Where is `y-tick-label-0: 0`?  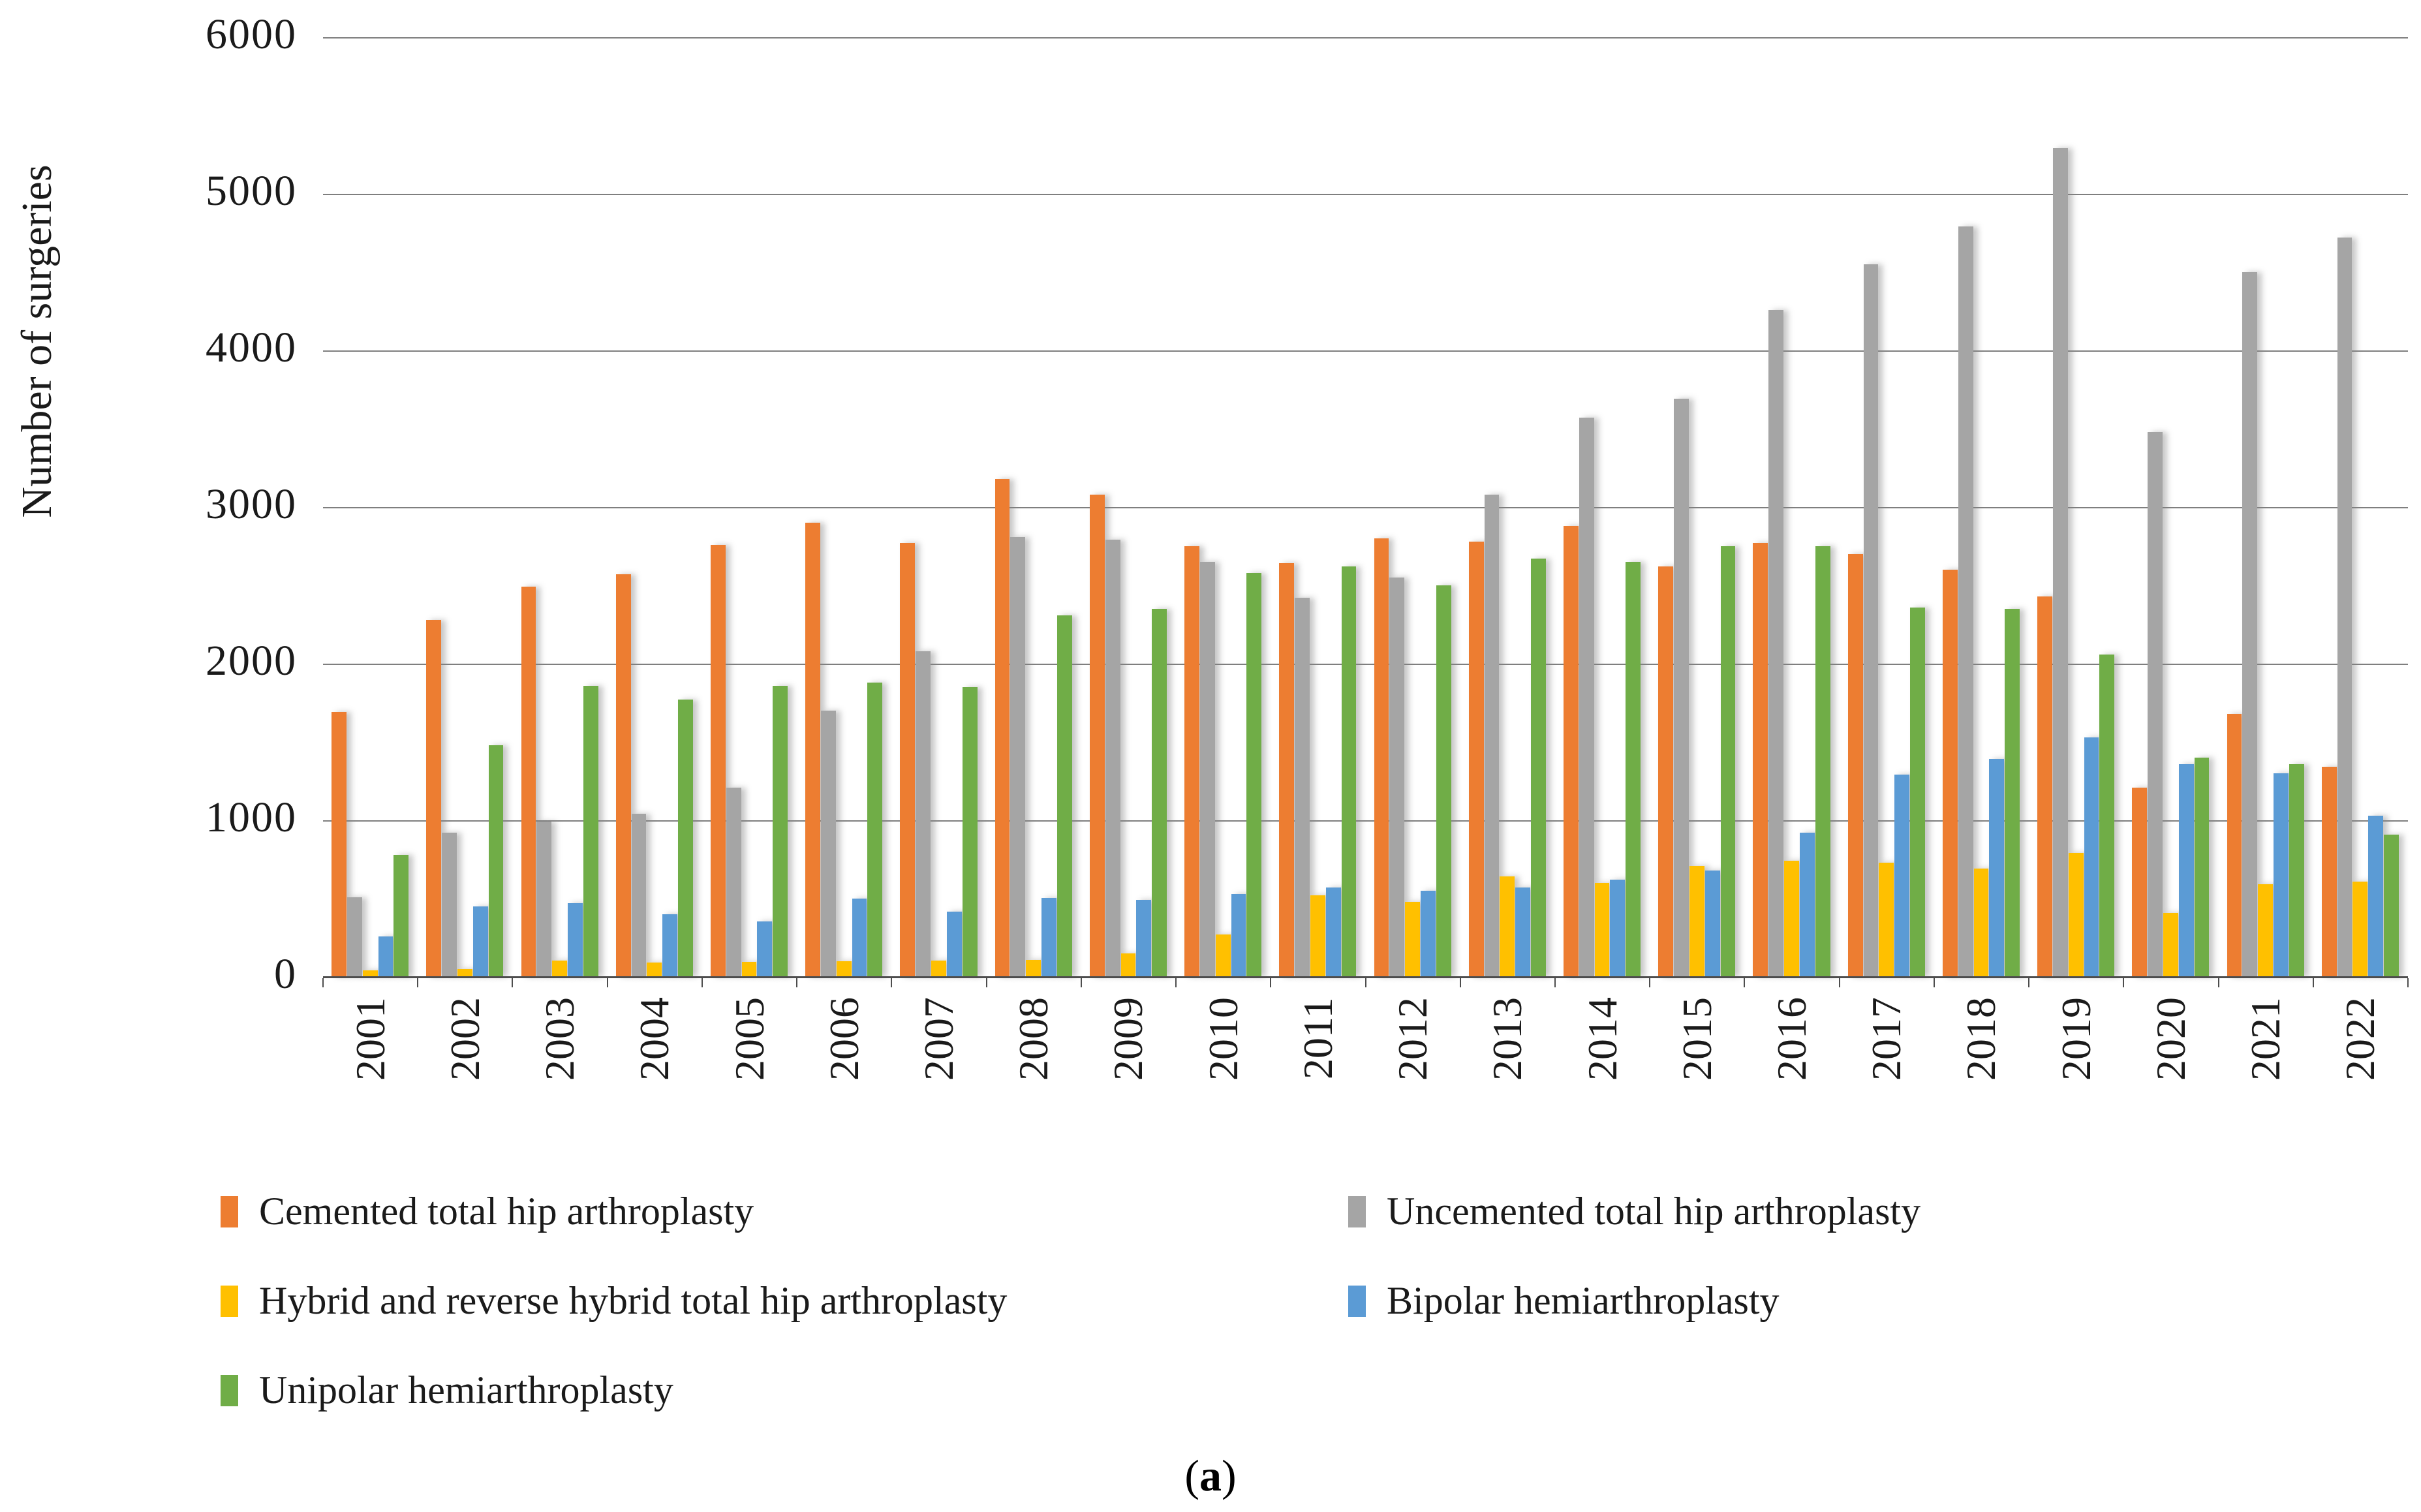
y-tick-label-0: 0 is located at coordinates (285, 974).